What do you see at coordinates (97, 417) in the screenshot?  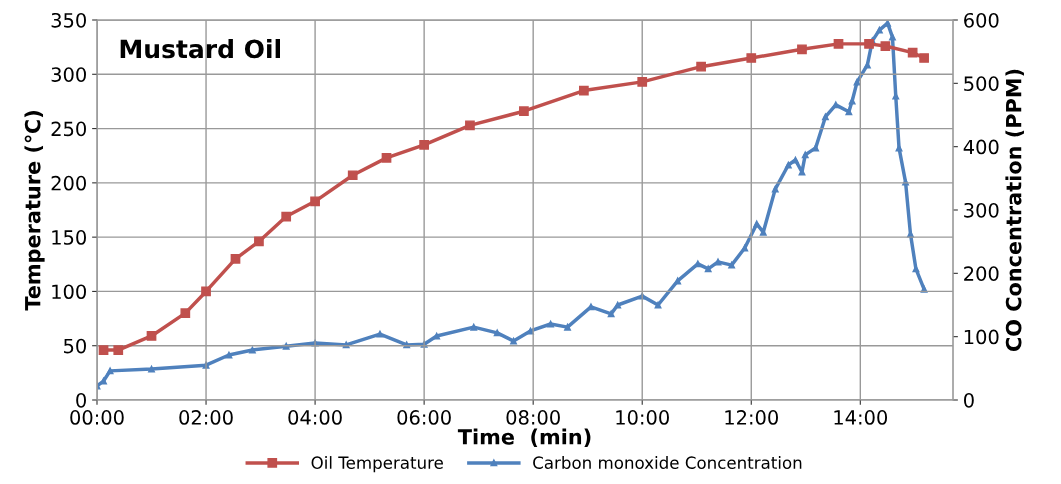 I see `x-tick-label: 00:00` at bounding box center [97, 417].